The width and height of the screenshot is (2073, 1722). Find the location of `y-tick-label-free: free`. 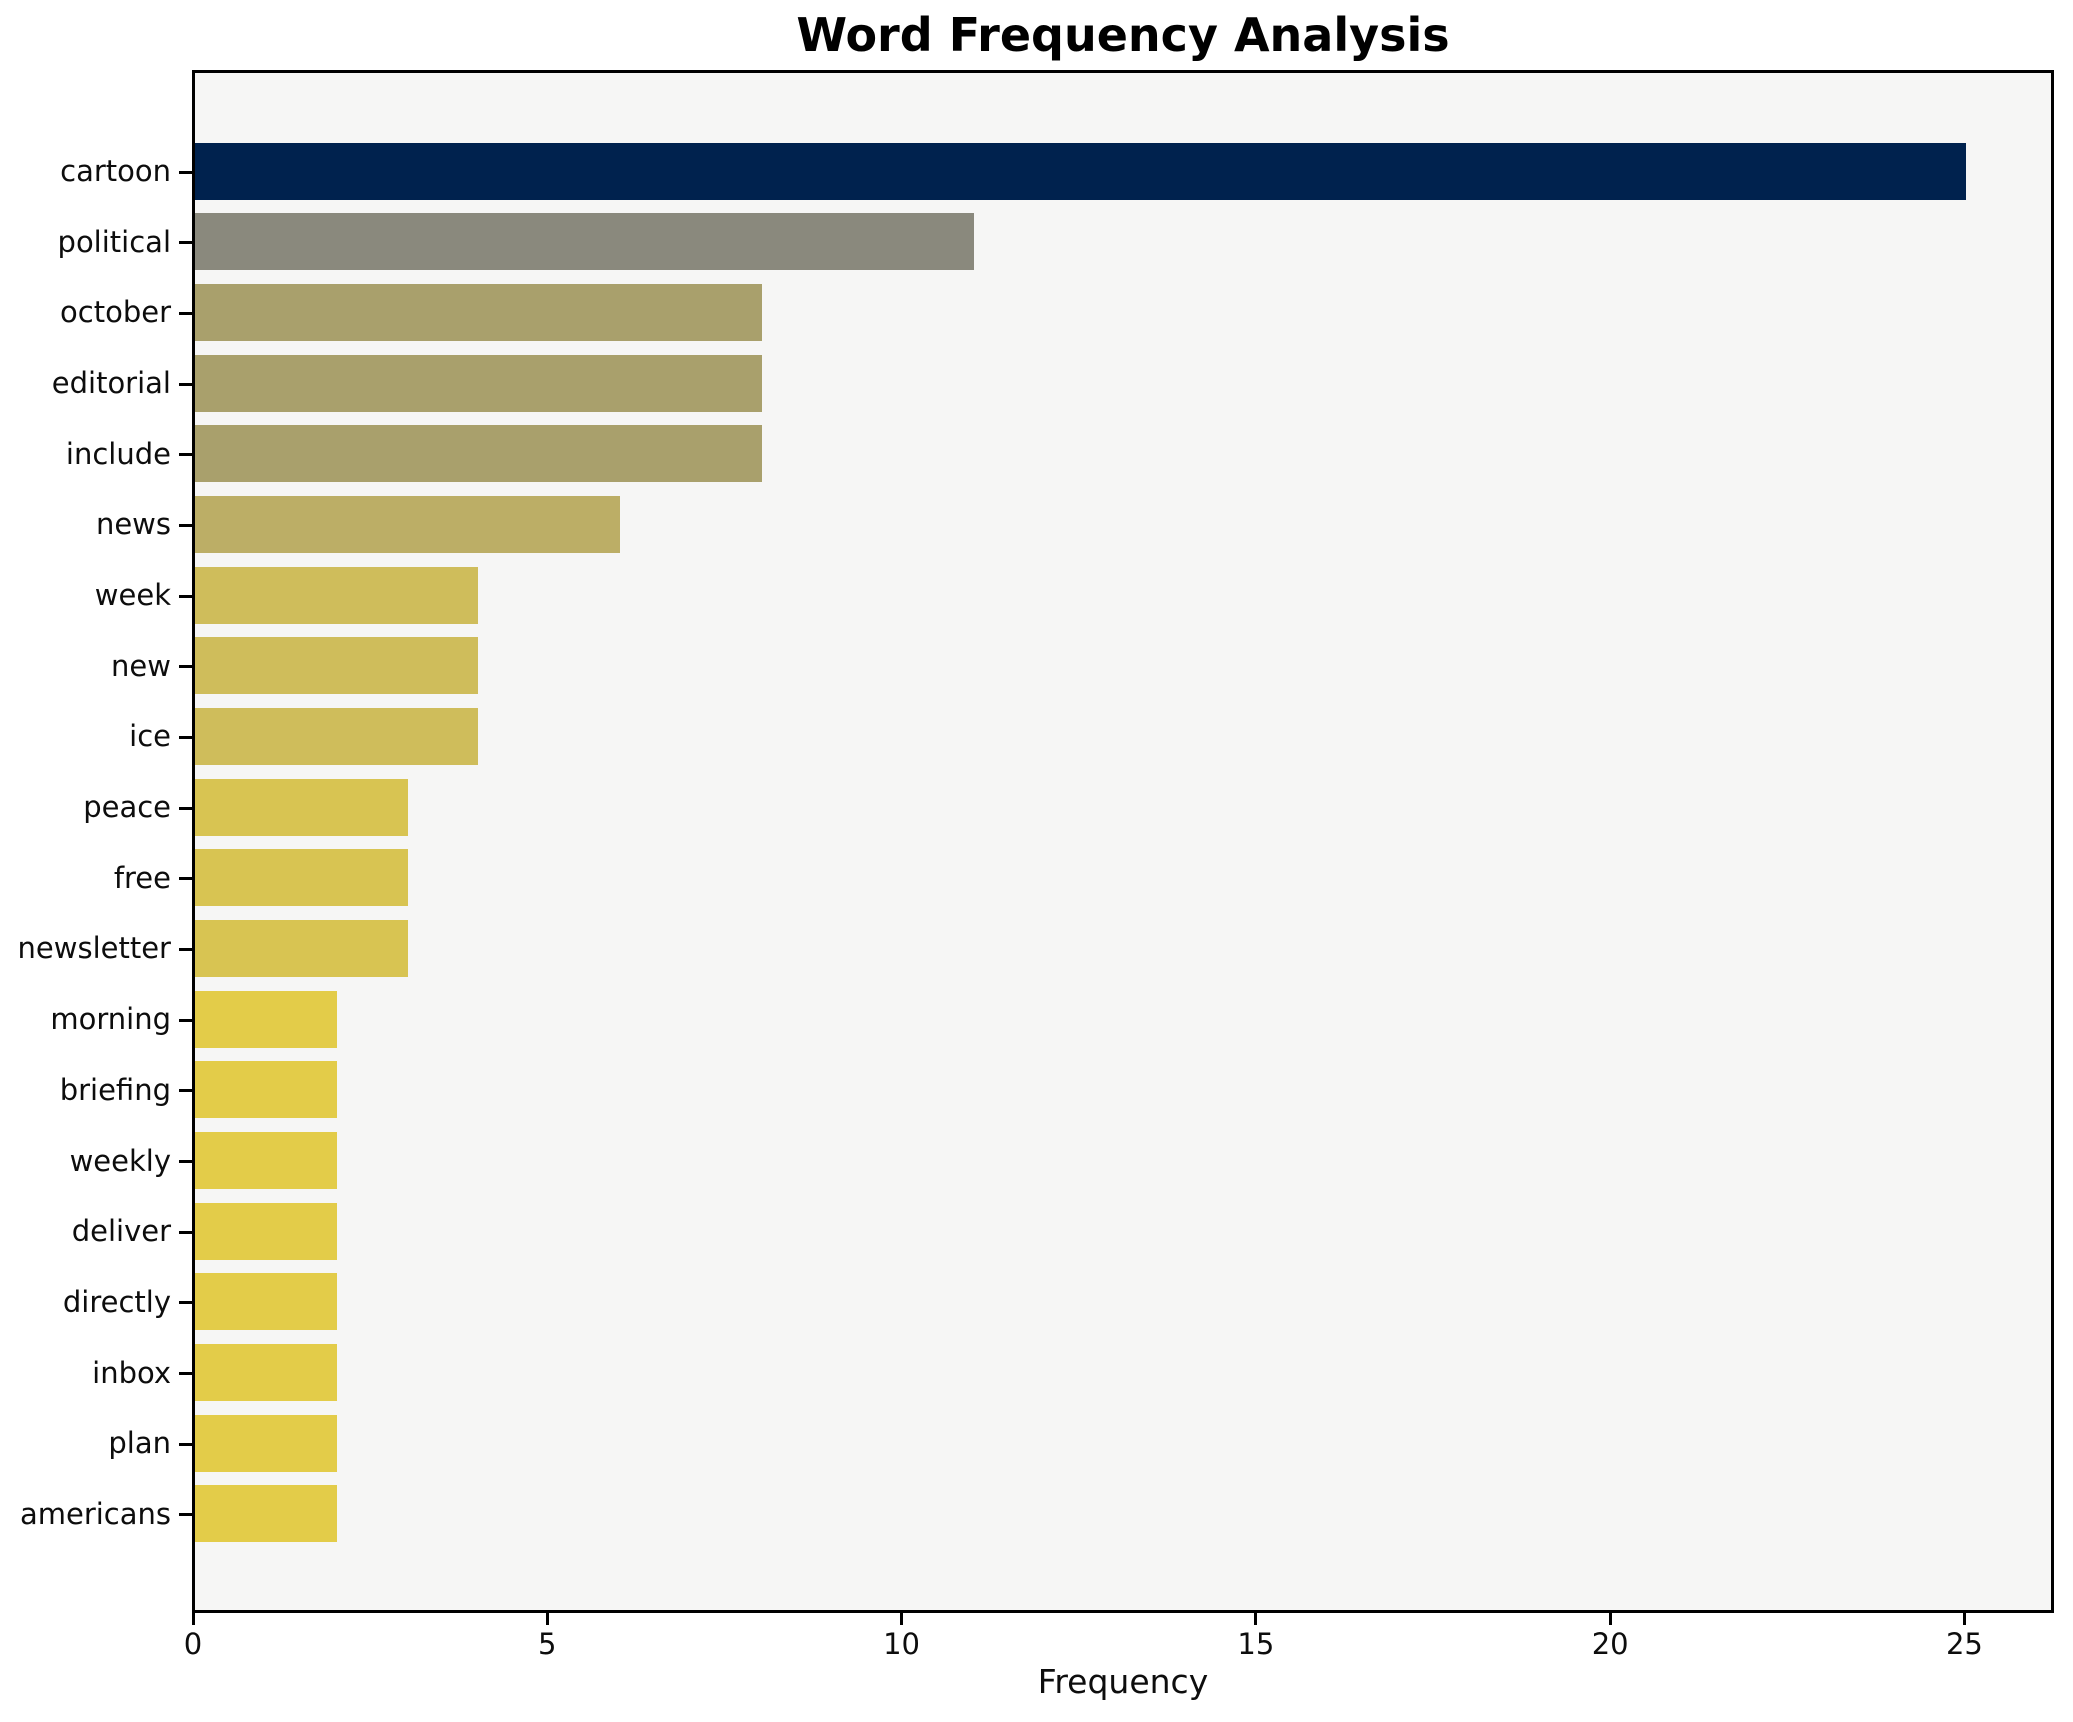

y-tick-label-free: free is located at coordinates (142, 877).